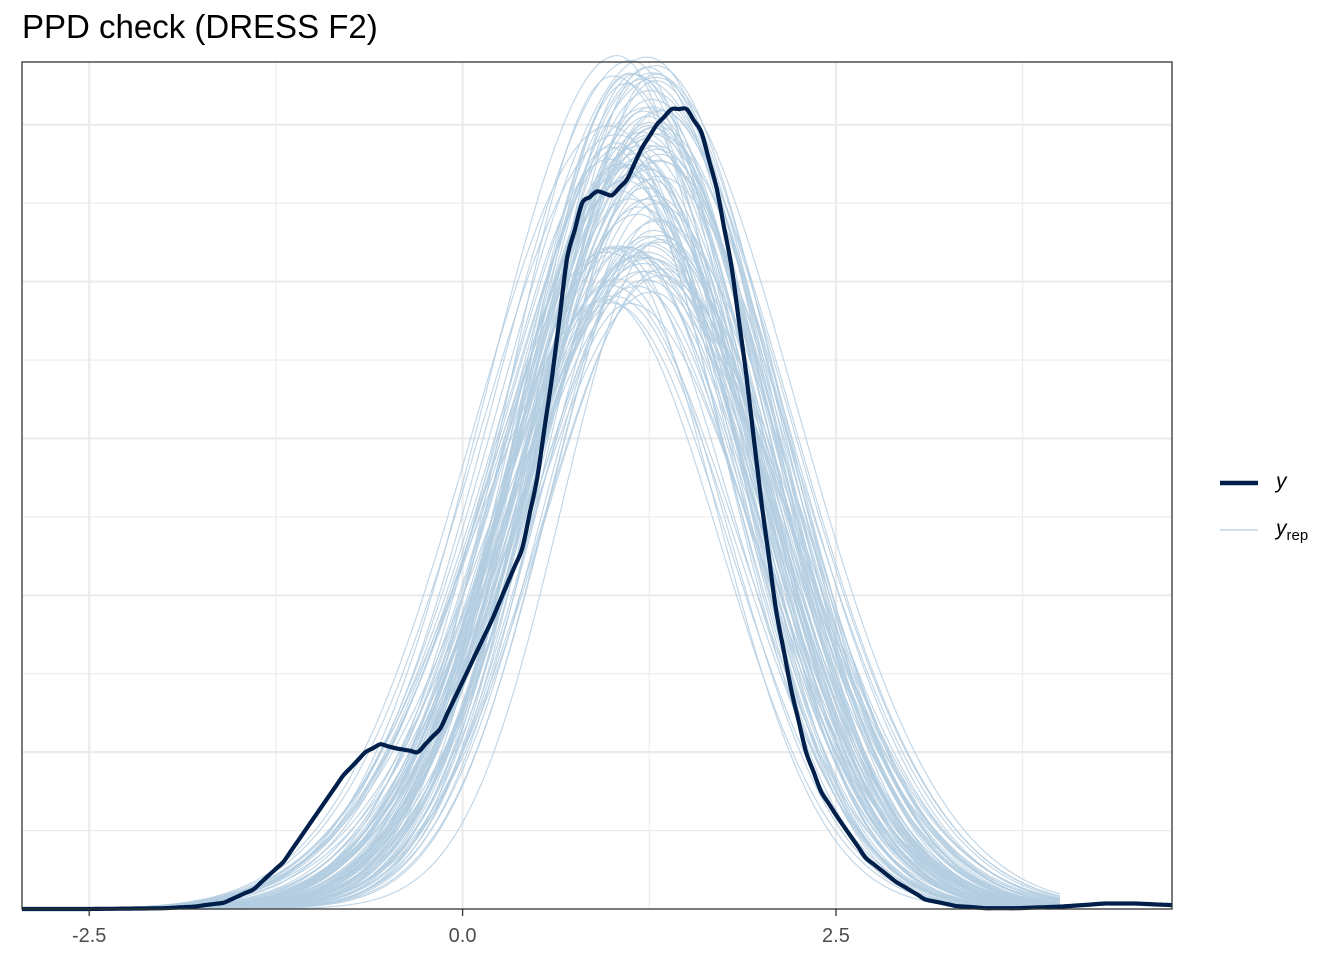 The image size is (1344, 960). Describe the element at coordinates (1298, 535) in the screenshot. I see `legend-subscript: rep` at that location.